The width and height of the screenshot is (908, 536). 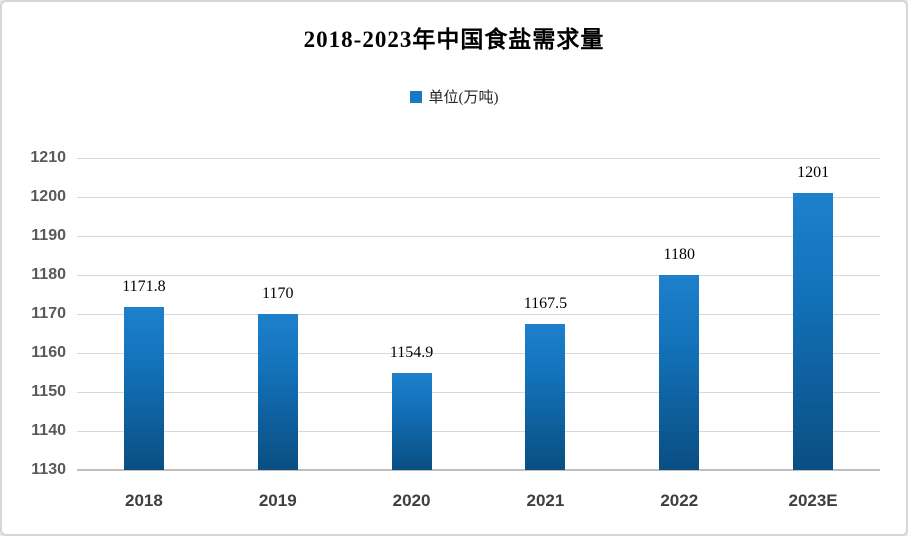 I want to click on bar-value-label: 1154.9, so click(x=411, y=352).